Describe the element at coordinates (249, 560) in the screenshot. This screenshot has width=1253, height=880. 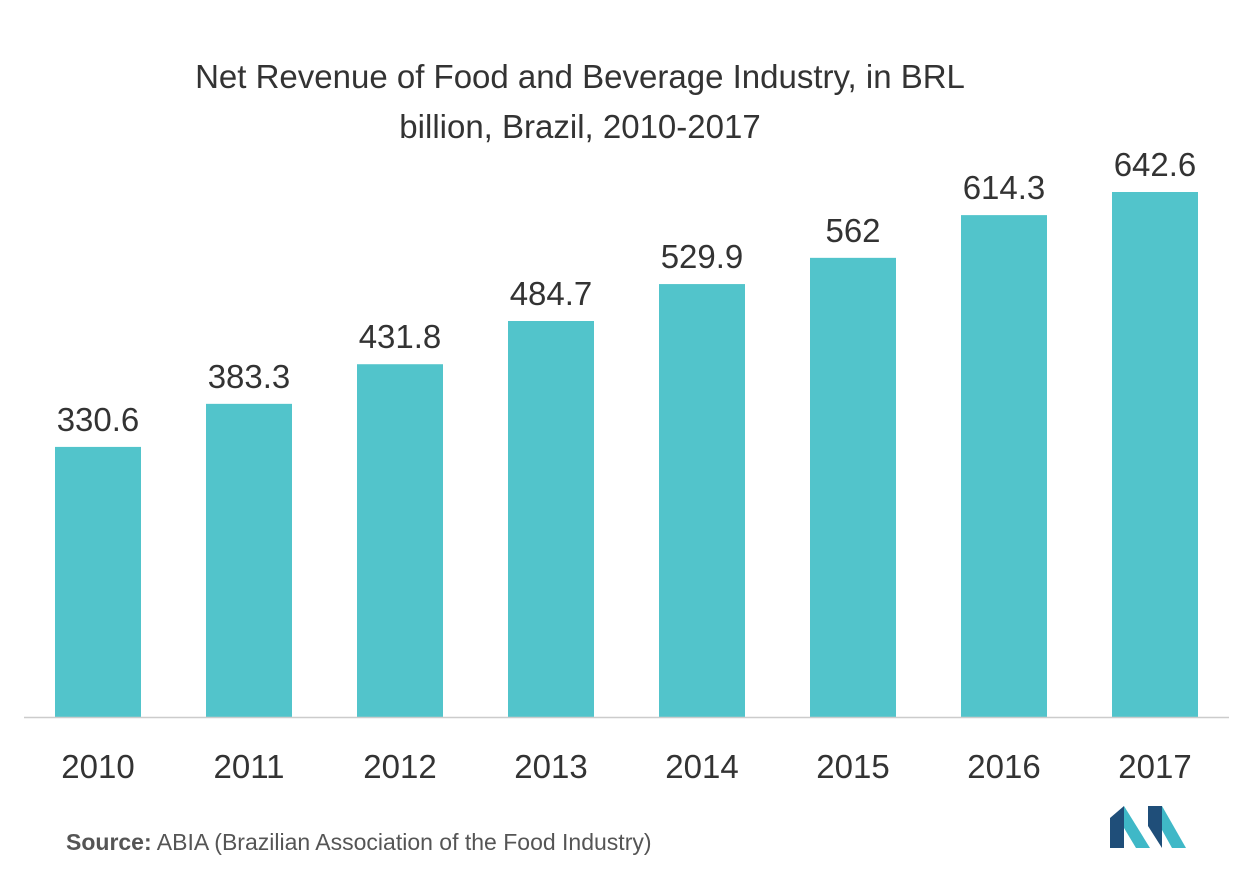
I see `bar-2011` at that location.